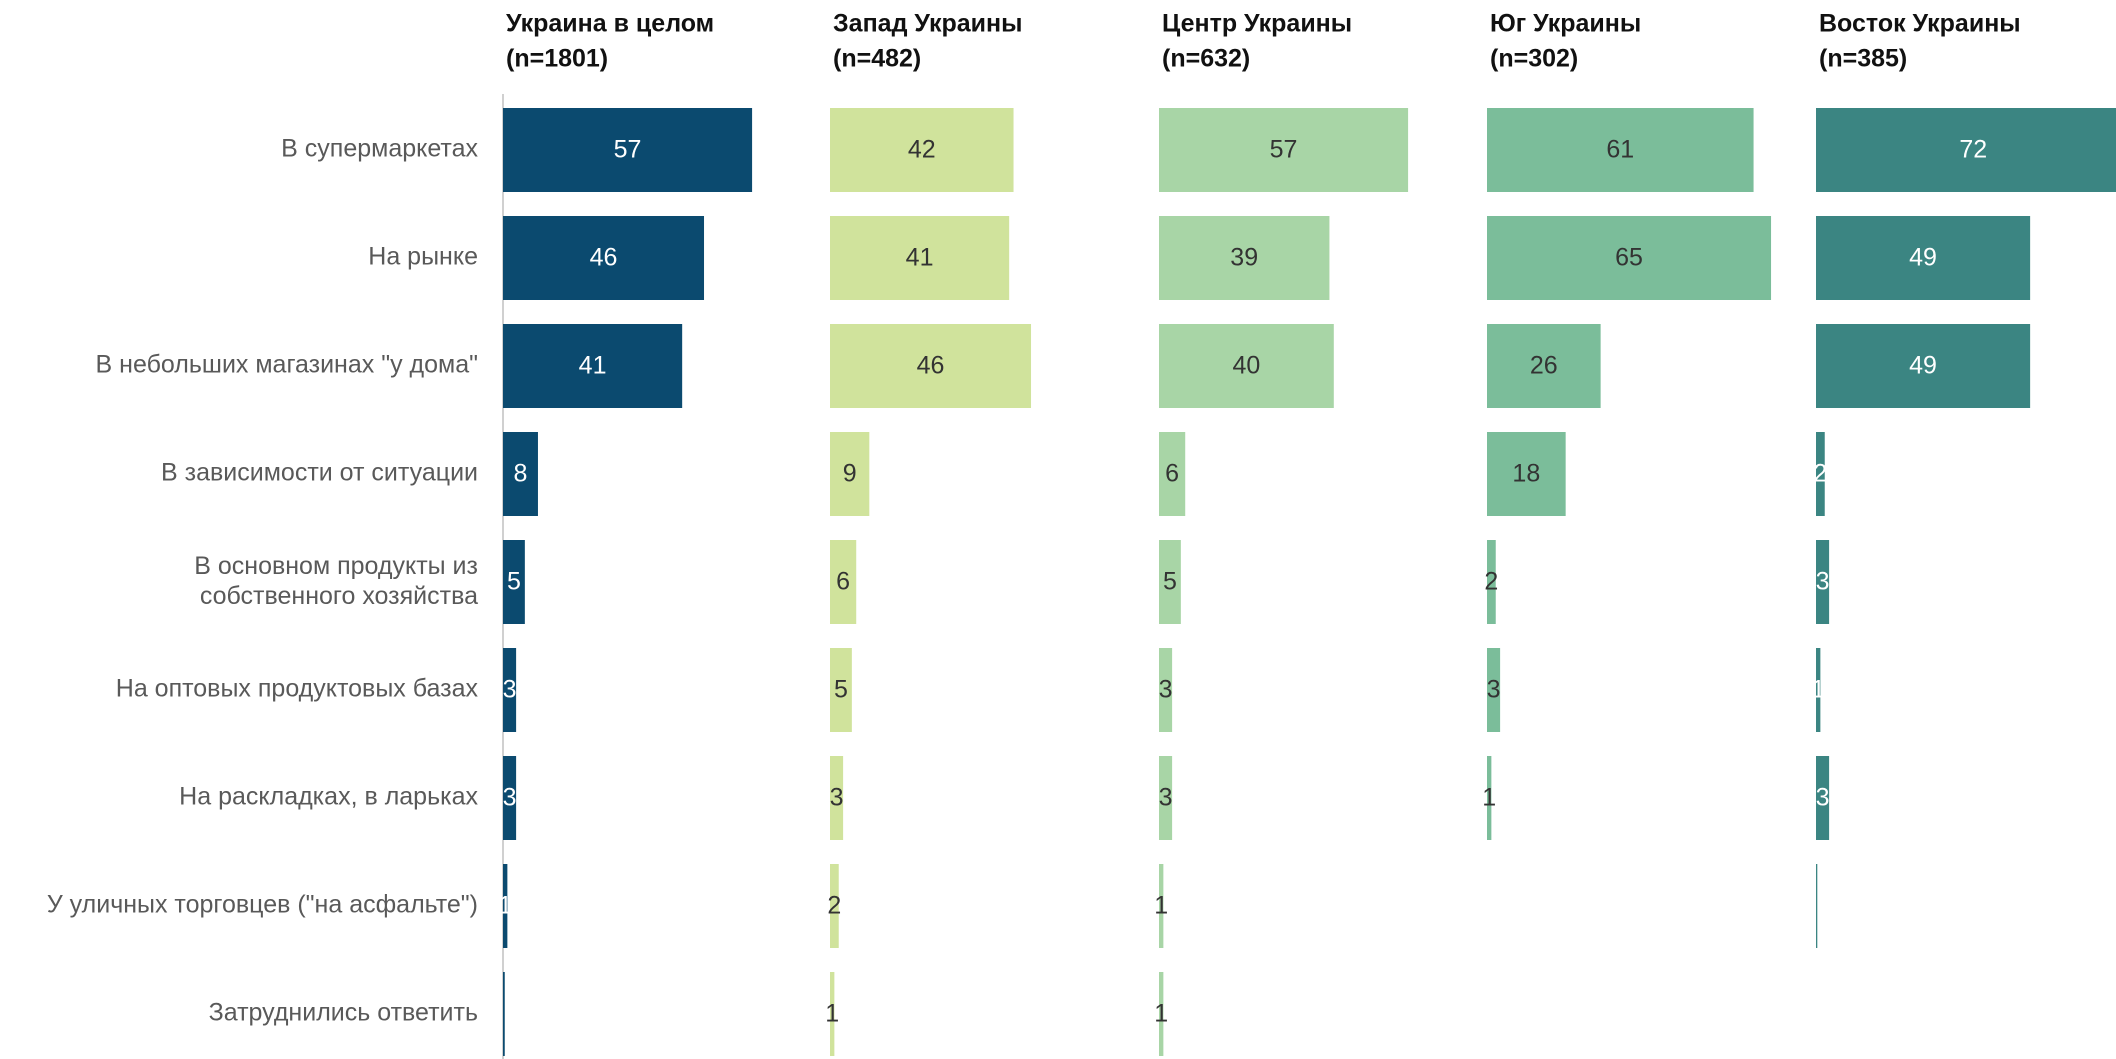  I want to click on panel-subtitle: (n=1801), so click(557, 59).